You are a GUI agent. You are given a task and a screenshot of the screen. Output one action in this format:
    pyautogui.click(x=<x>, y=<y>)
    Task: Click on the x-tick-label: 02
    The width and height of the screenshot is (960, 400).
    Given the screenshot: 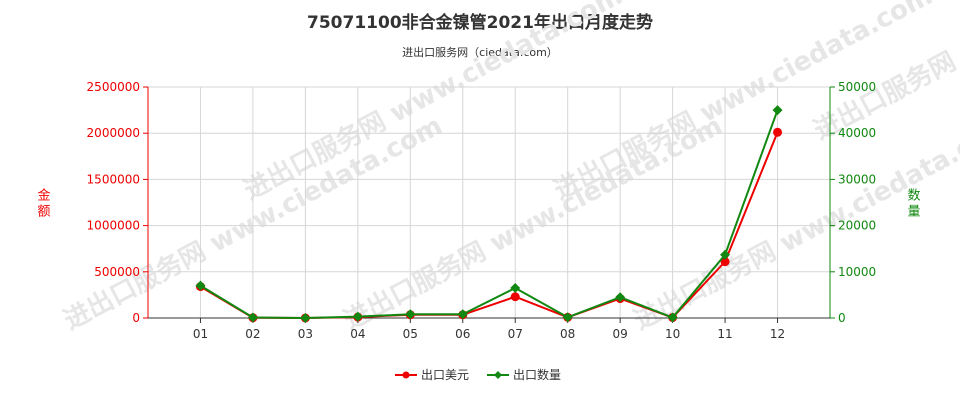 What is the action you would take?
    pyautogui.click(x=252, y=334)
    